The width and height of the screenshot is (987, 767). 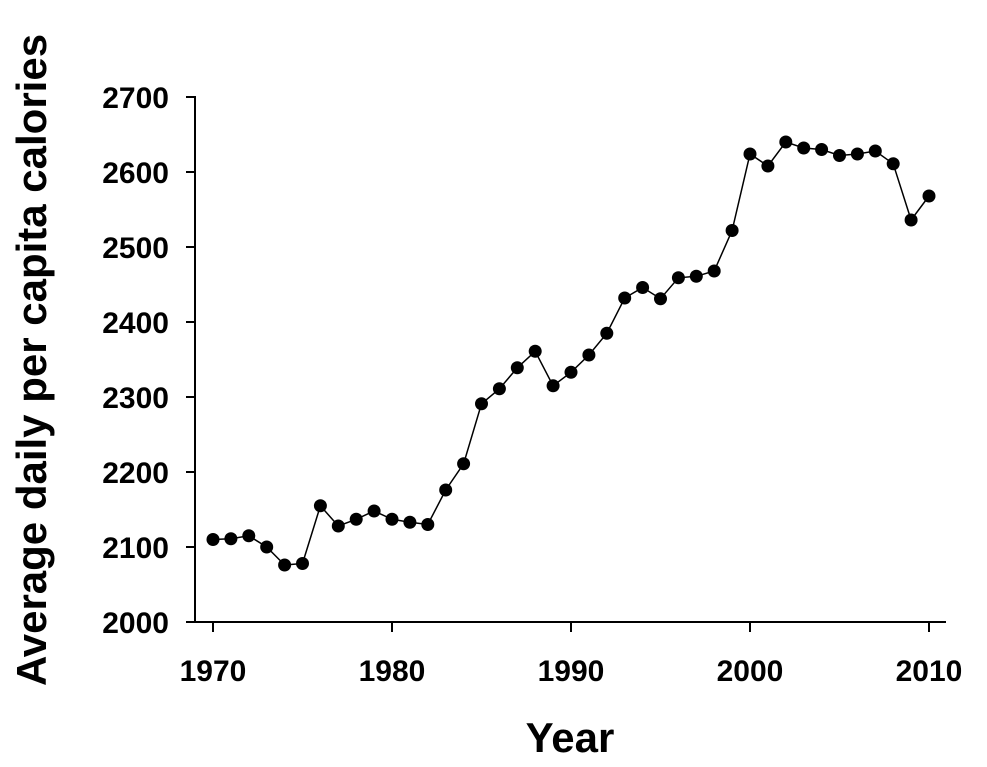 What do you see at coordinates (213, 671) in the screenshot?
I see `x-tick-label: 1970` at bounding box center [213, 671].